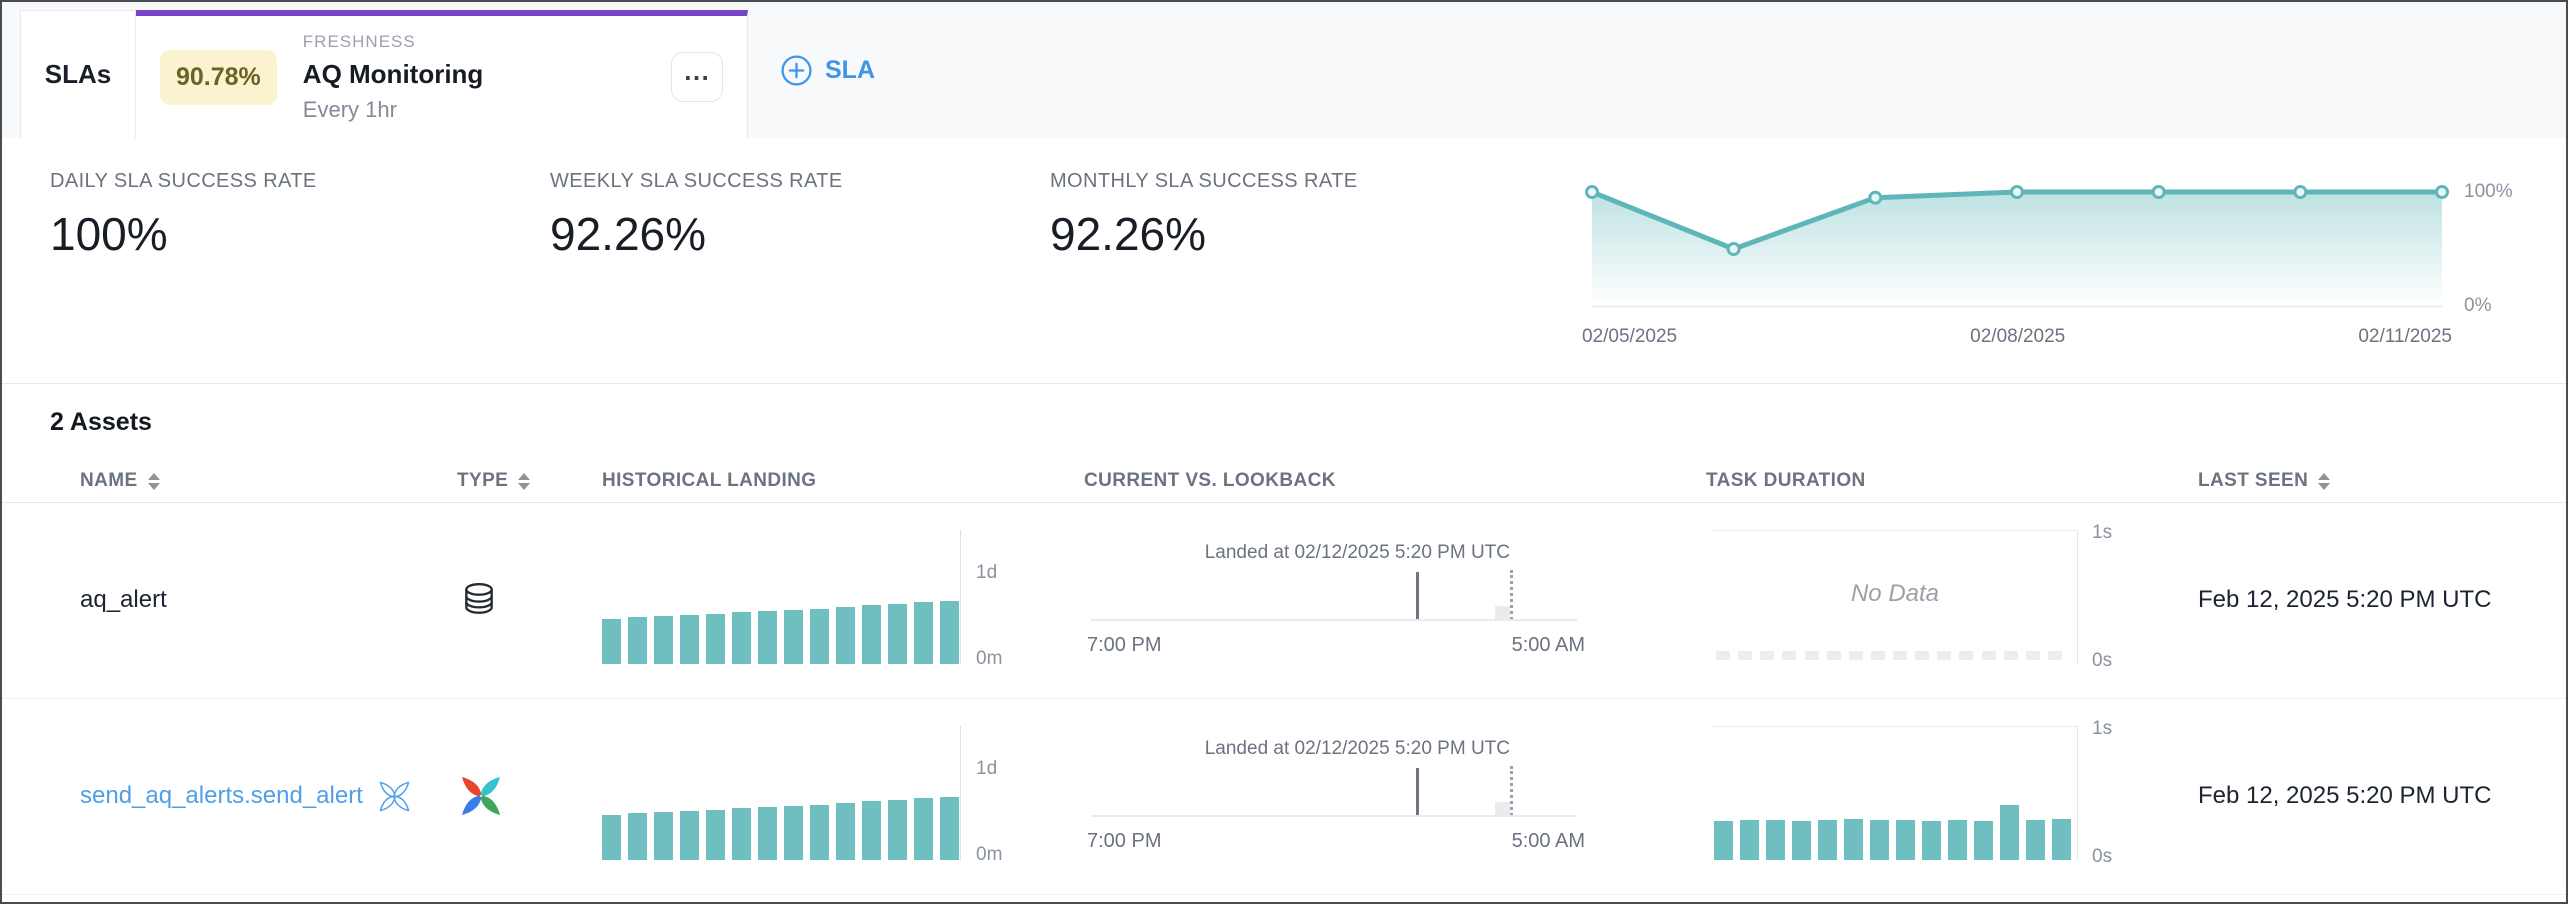  Describe the element at coordinates (709, 481) in the screenshot. I see `column-header-historical-landing: HISTORICAL LANDING` at that location.